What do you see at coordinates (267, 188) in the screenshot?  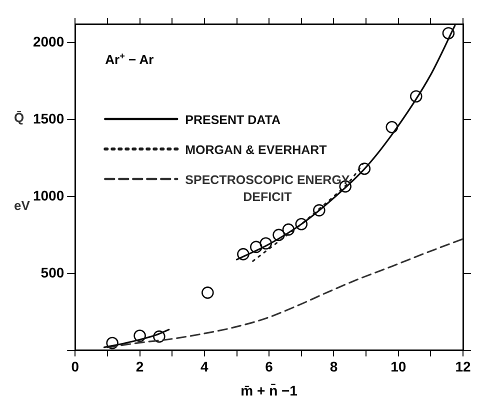 I see `text: SPECTROSCOPIC ENERGY DEFICIT` at bounding box center [267, 188].